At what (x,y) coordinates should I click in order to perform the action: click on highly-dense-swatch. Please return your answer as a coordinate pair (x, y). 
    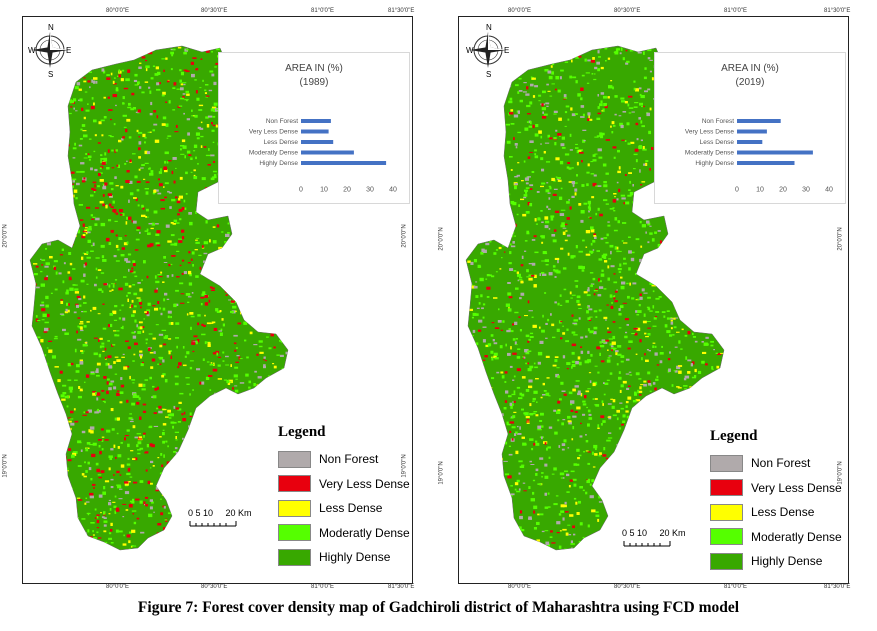
    Looking at the image, I should click on (294, 557).